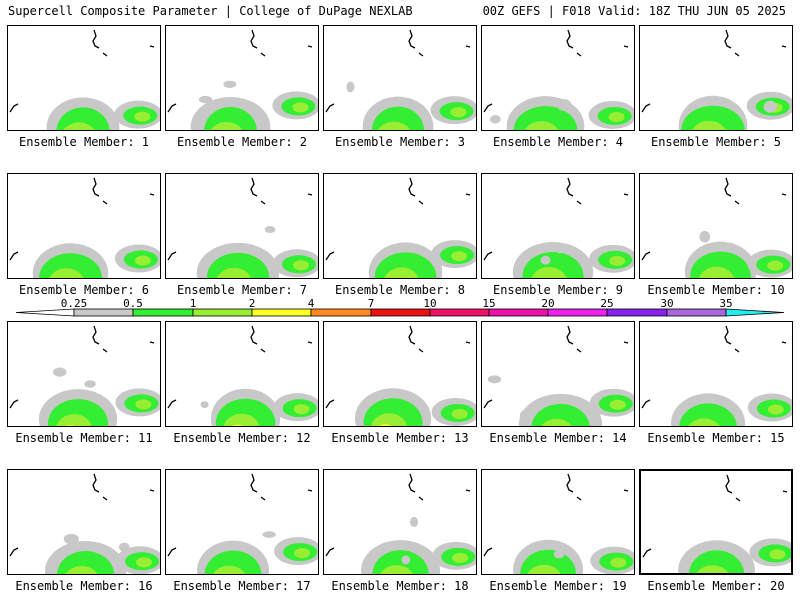 The height and width of the screenshot is (600, 800). What do you see at coordinates (716, 142) in the screenshot?
I see `ensemble-member-label: Ensemble Member: 5` at bounding box center [716, 142].